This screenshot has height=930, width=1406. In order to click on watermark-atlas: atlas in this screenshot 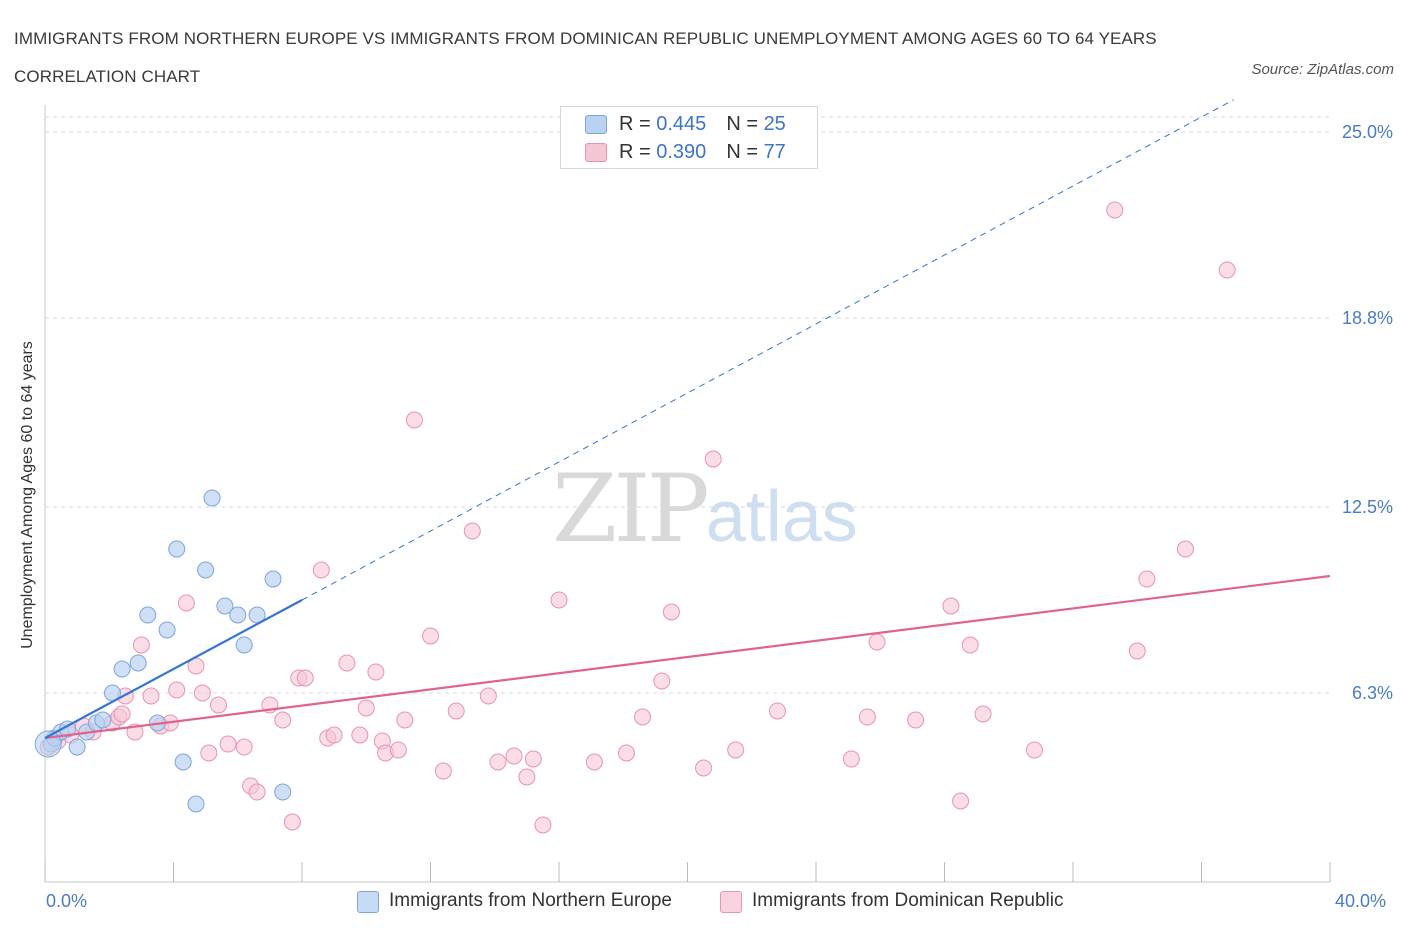, I will do `click(781, 517)`.